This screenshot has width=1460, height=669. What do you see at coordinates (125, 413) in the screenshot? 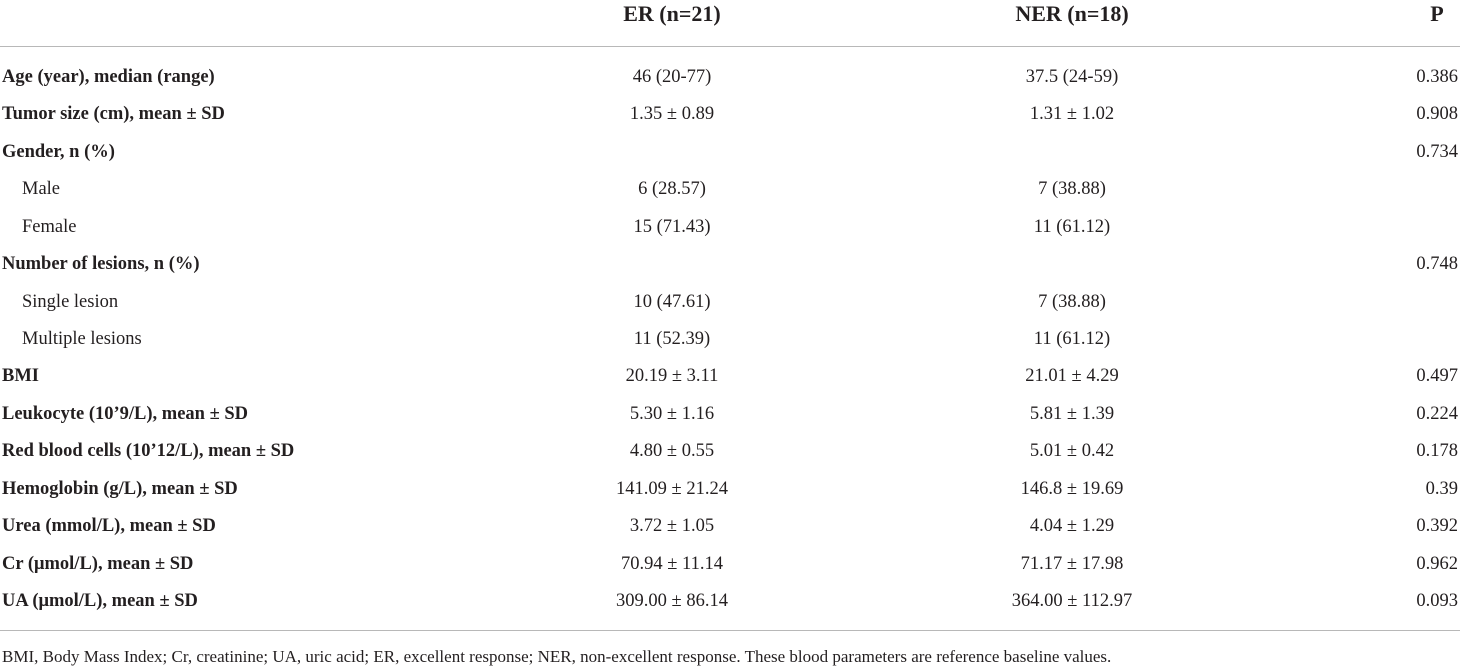
I see `row-label: Leukocyte (10’9/L), mean ± SD` at bounding box center [125, 413].